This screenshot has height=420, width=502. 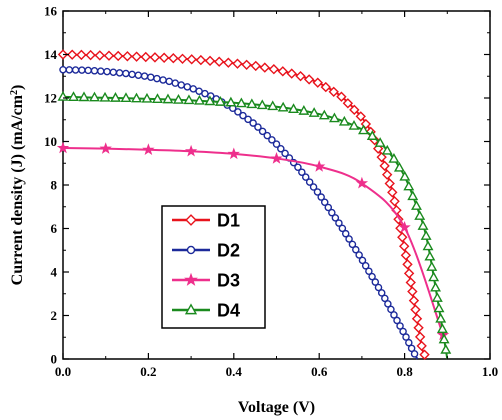 What do you see at coordinates (206, 266) in the screenshot?
I see `legend-entries: D1 D2 D3 D4` at bounding box center [206, 266].